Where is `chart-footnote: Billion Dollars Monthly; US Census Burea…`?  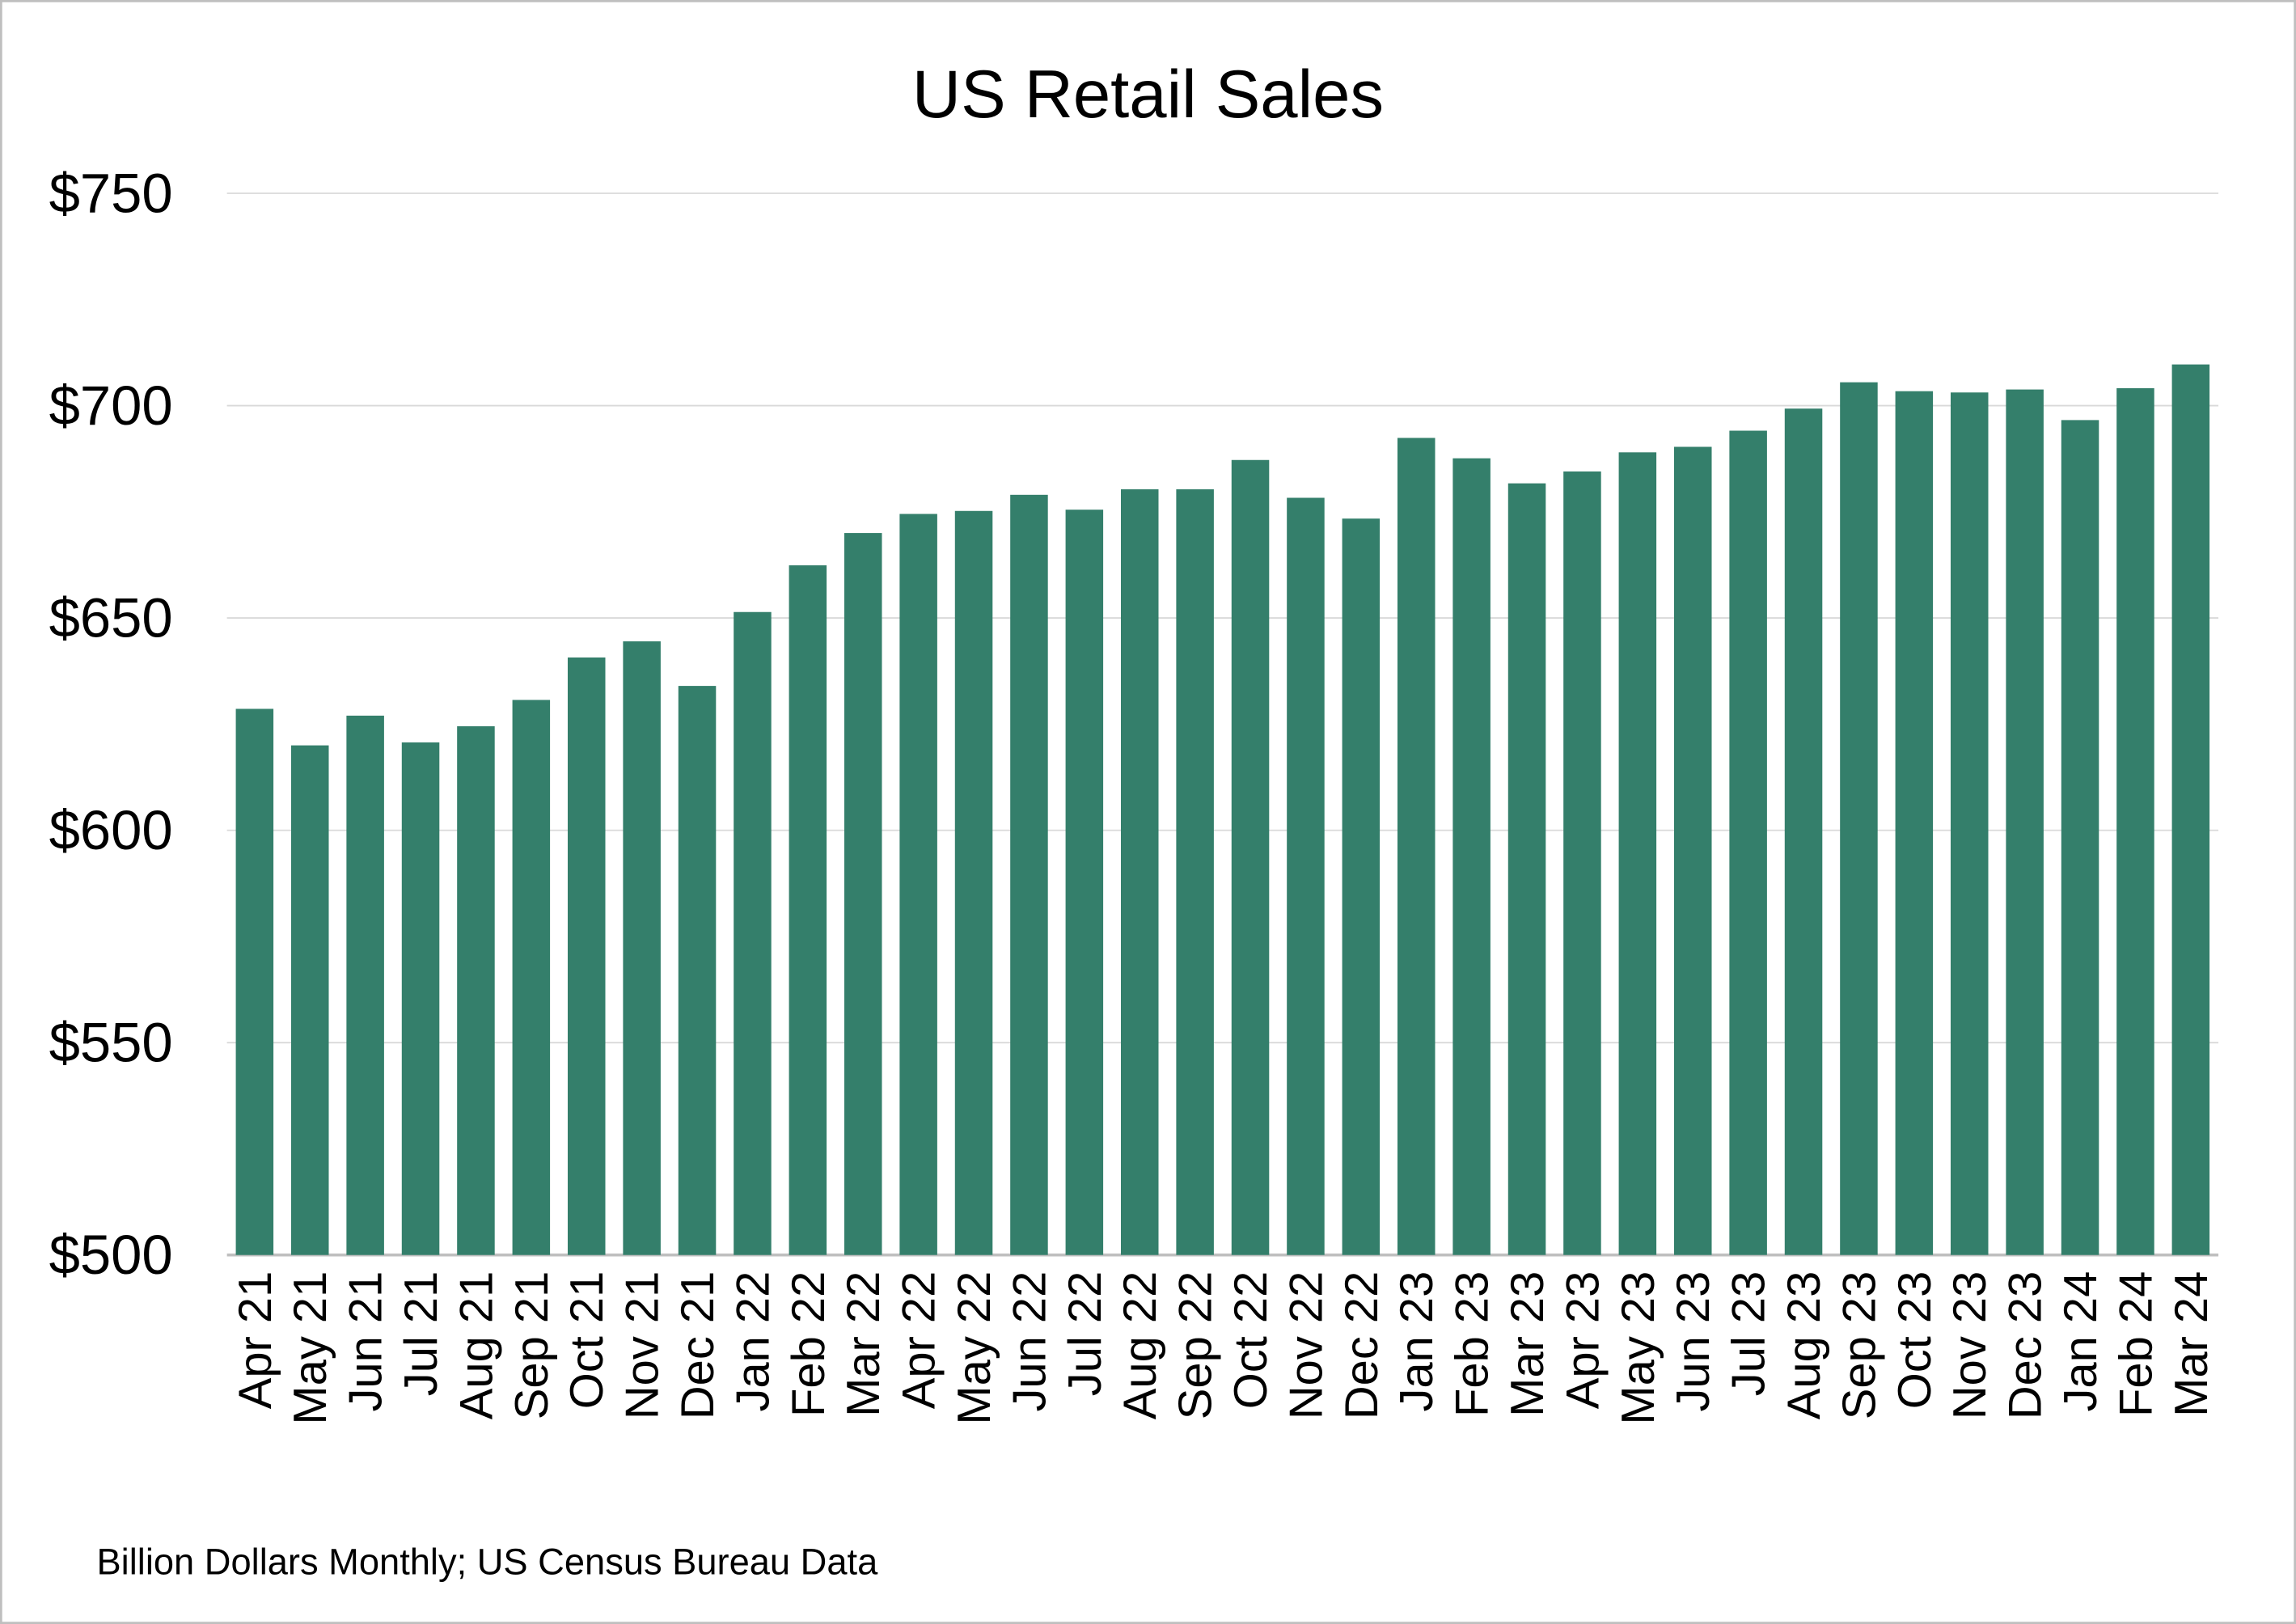 chart-footnote: Billion Dollars Monthly; US Census Burea… is located at coordinates (487, 1561).